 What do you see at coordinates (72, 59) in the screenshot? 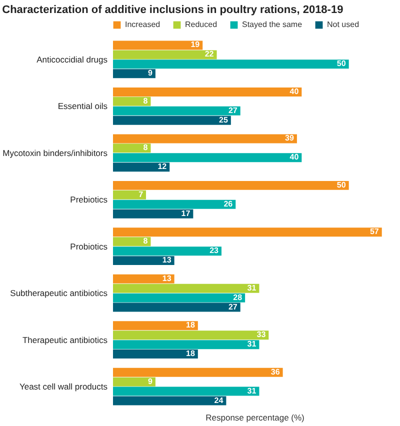
I see `y-tick-label: Anticoccidial drugs` at bounding box center [72, 59].